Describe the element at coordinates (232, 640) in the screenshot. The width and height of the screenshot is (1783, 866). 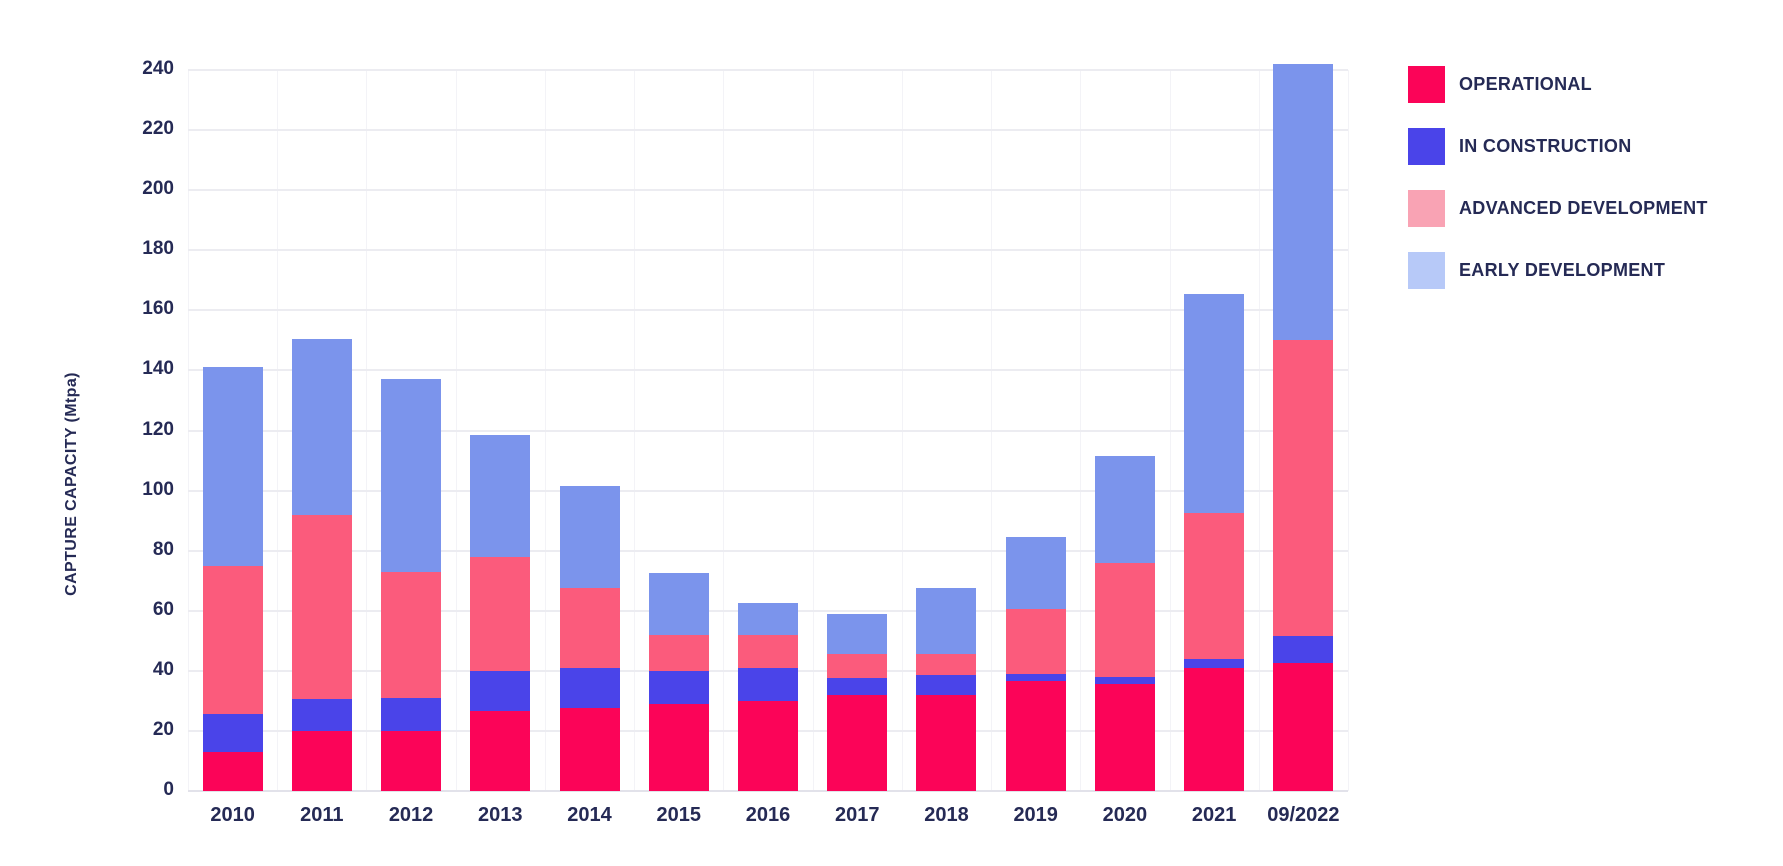
I see `bar-segment-advanced-development-2010` at that location.